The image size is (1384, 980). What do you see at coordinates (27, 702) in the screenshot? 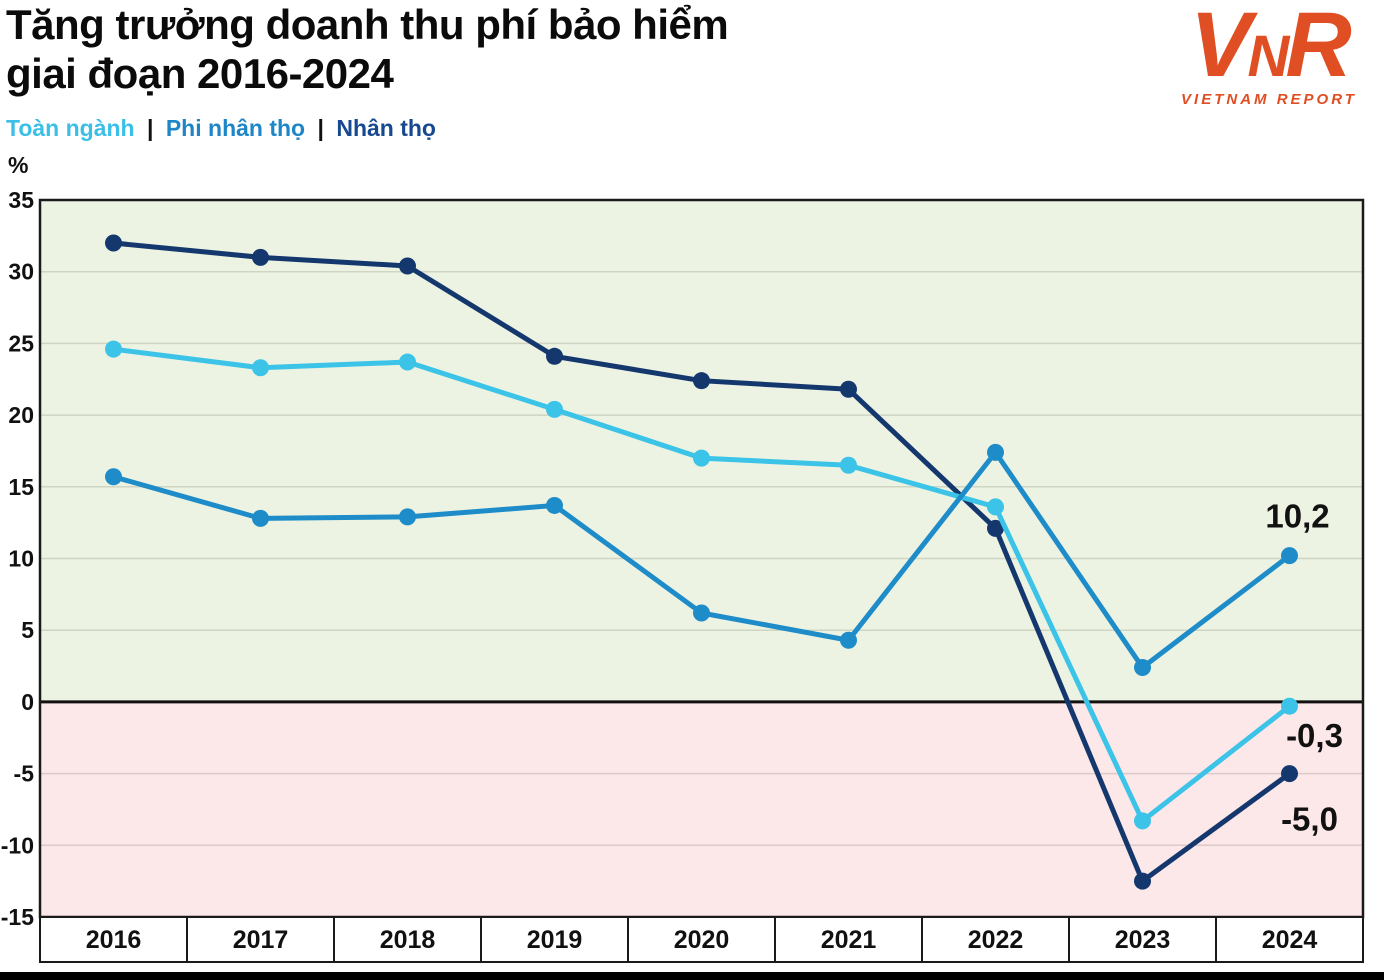
I see `y-tick-label: 0` at bounding box center [27, 702].